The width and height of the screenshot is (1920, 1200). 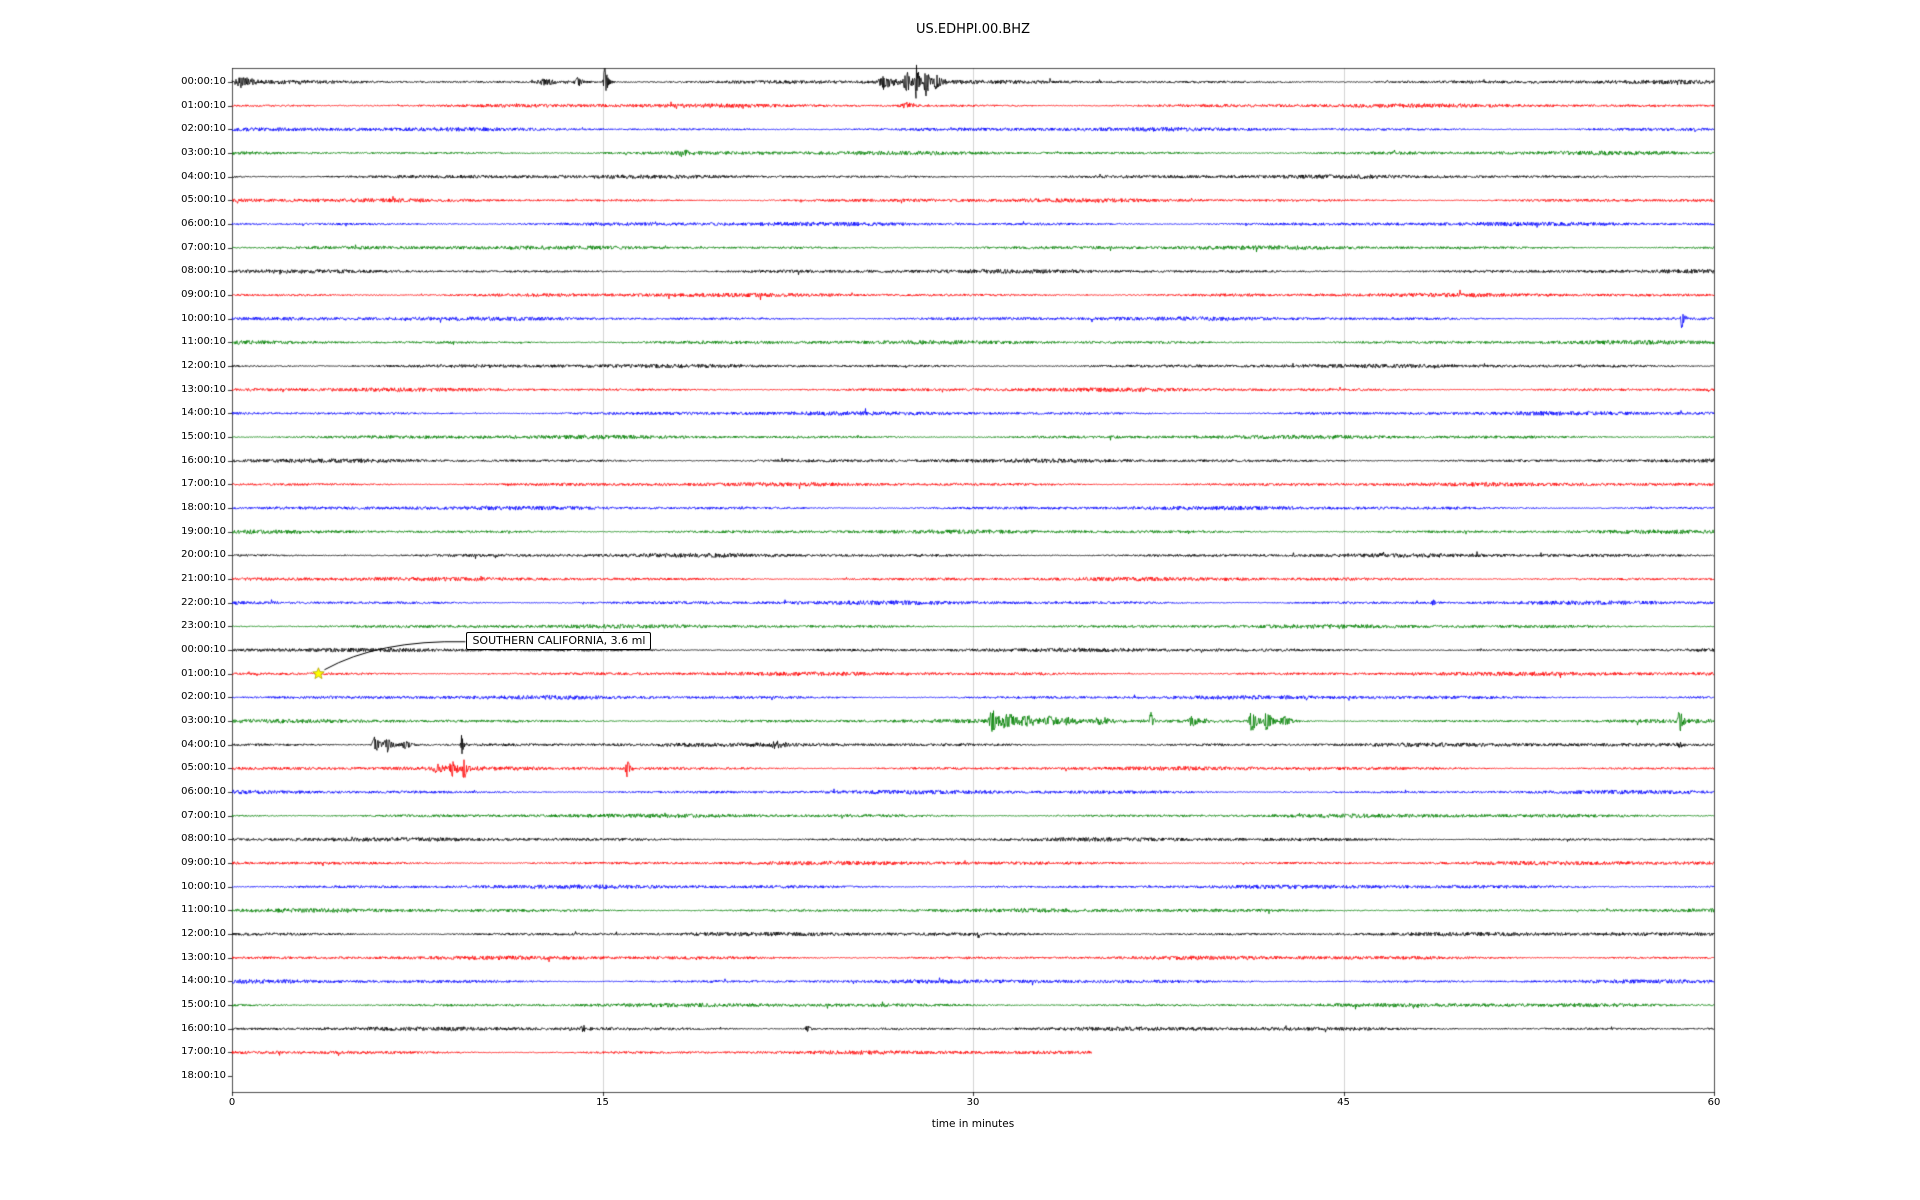 What do you see at coordinates (203, 531) in the screenshot?
I see `row-time-label: 19:00:10` at bounding box center [203, 531].